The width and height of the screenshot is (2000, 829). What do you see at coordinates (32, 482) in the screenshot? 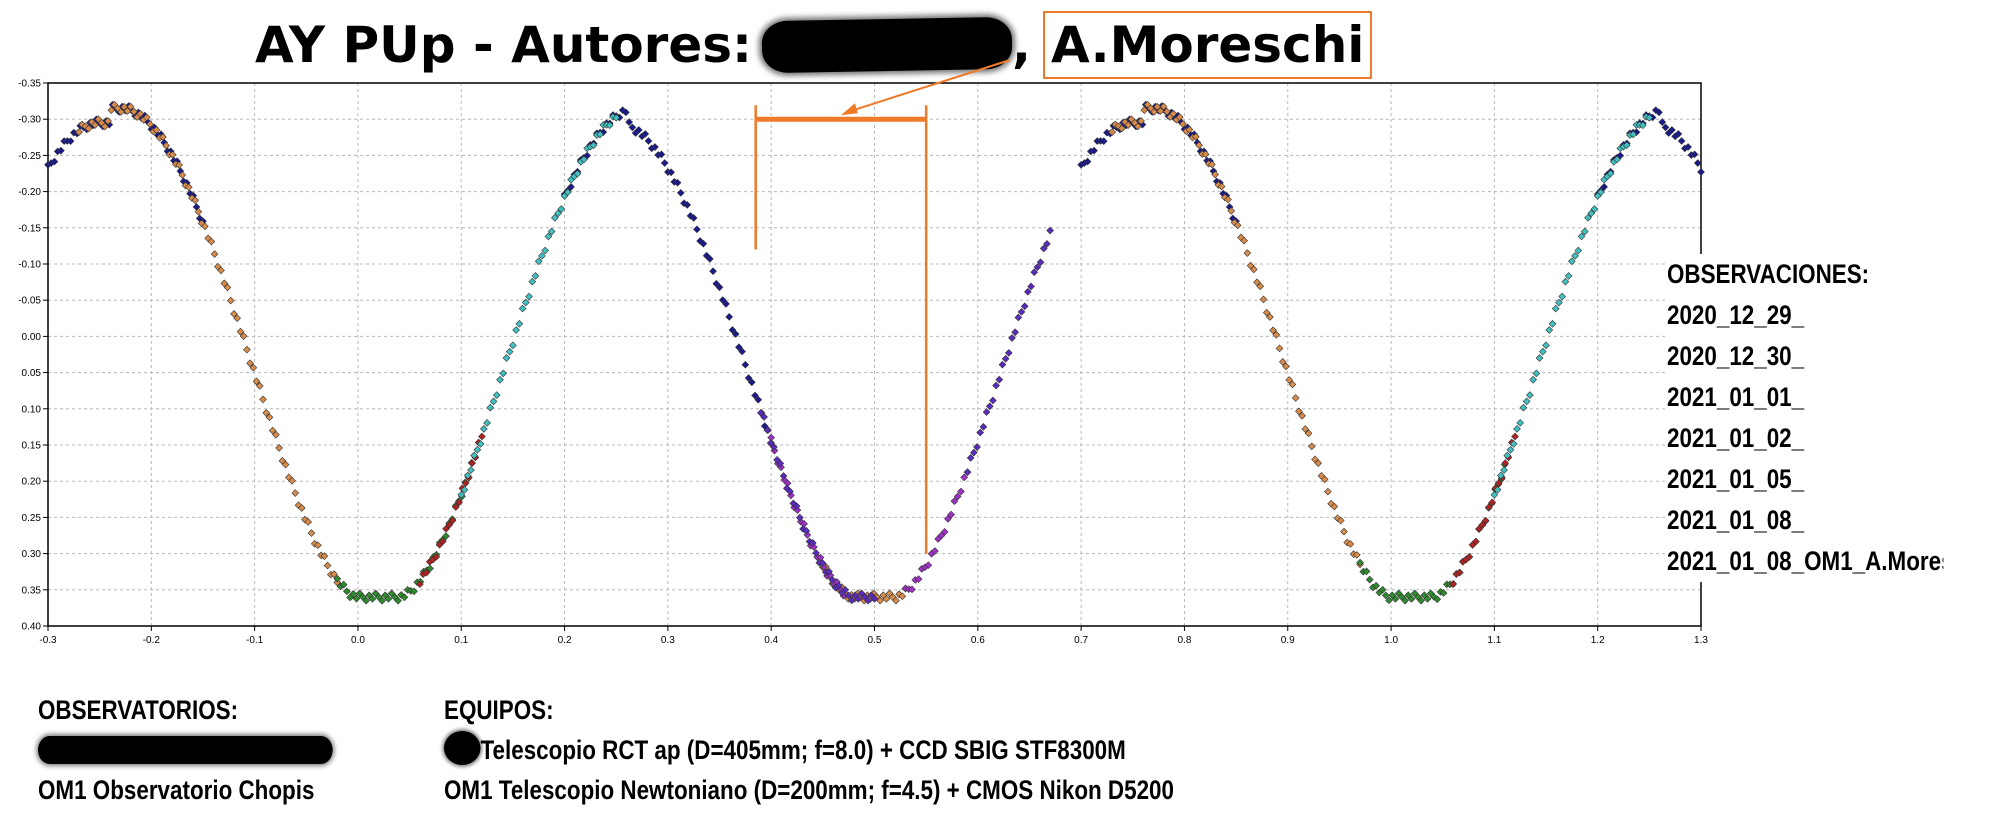
I see `y-tick-label: 0.20` at bounding box center [32, 482].